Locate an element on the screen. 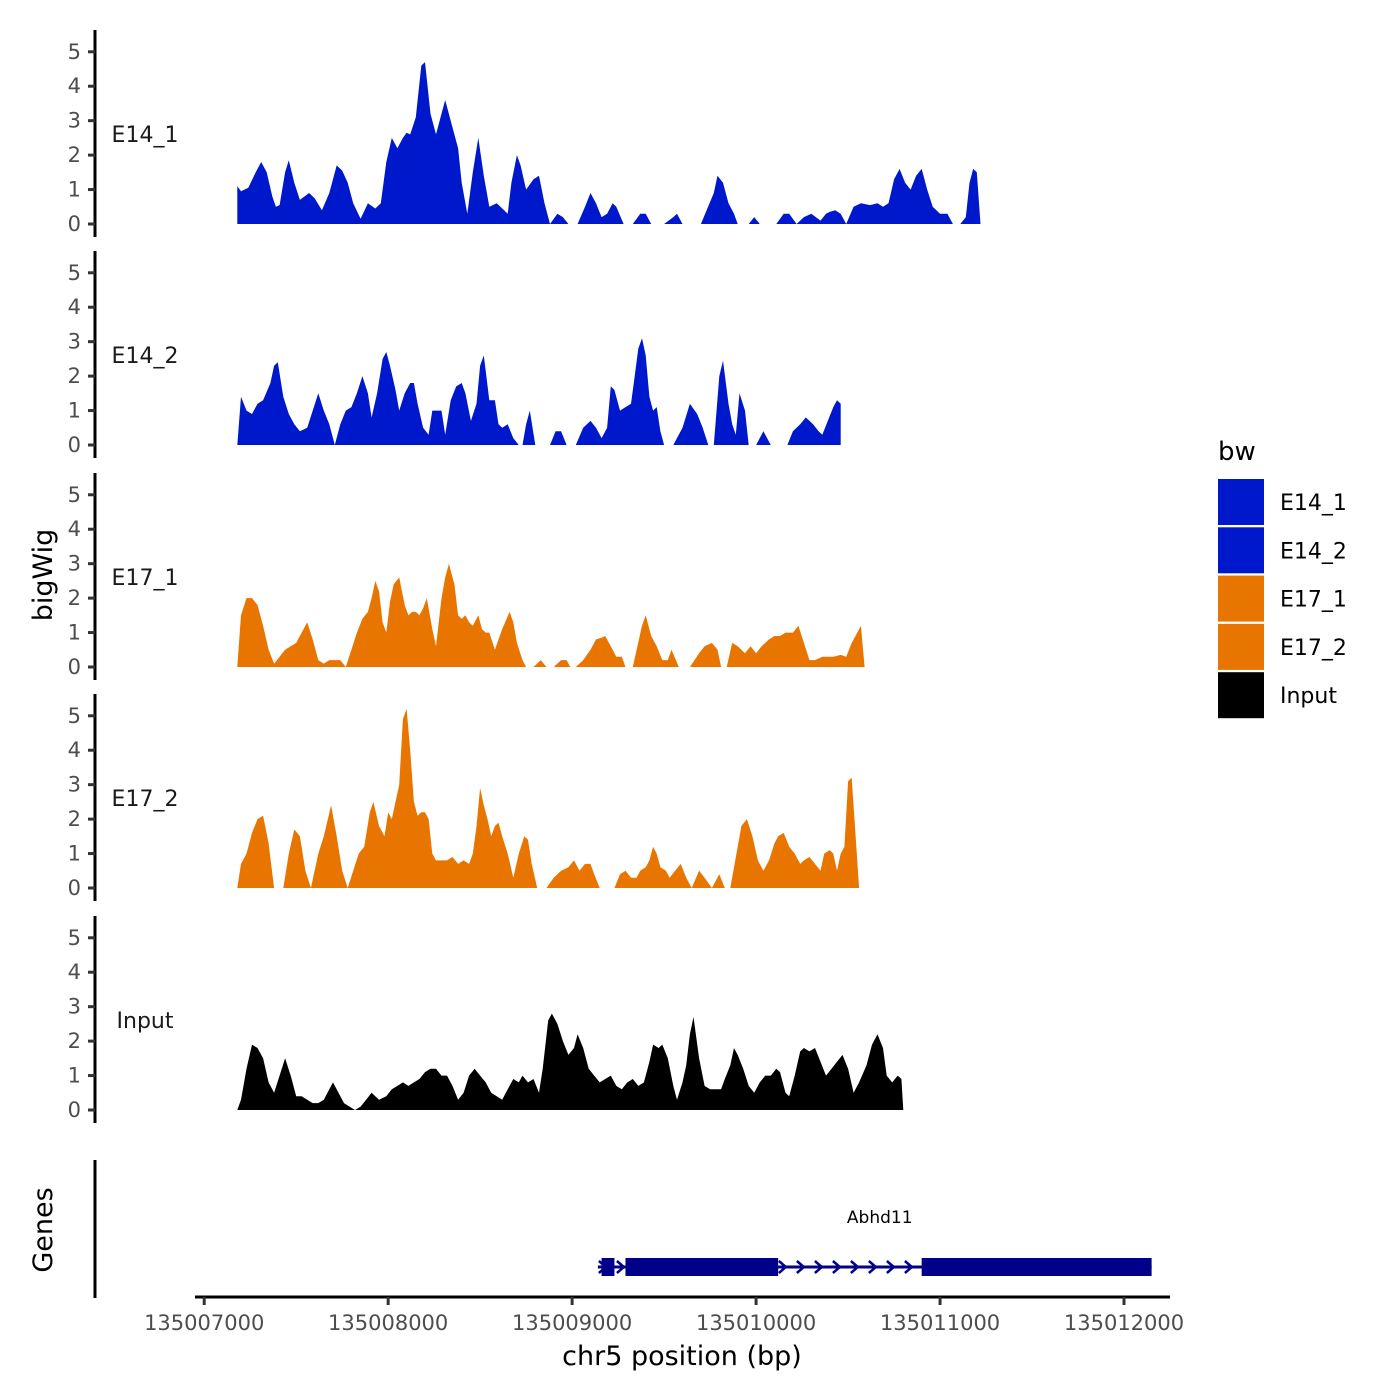 This screenshot has width=1400, height=1400. track-label-E17_2: E17_2 is located at coordinates (145, 799).